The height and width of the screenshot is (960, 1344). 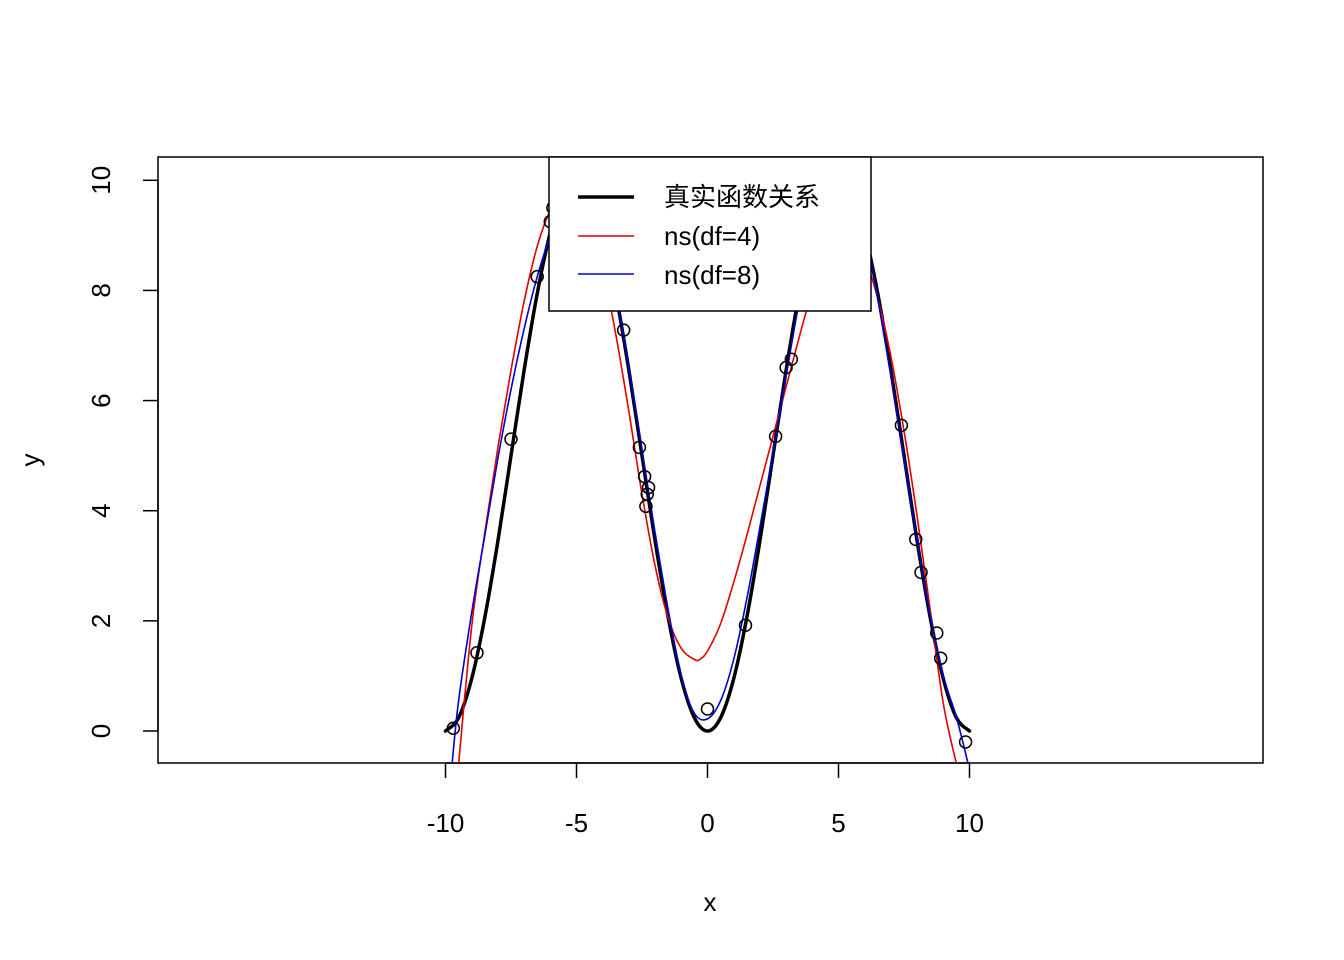 What do you see at coordinates (838, 823) in the screenshot?
I see `x-tick-label: 5` at bounding box center [838, 823].